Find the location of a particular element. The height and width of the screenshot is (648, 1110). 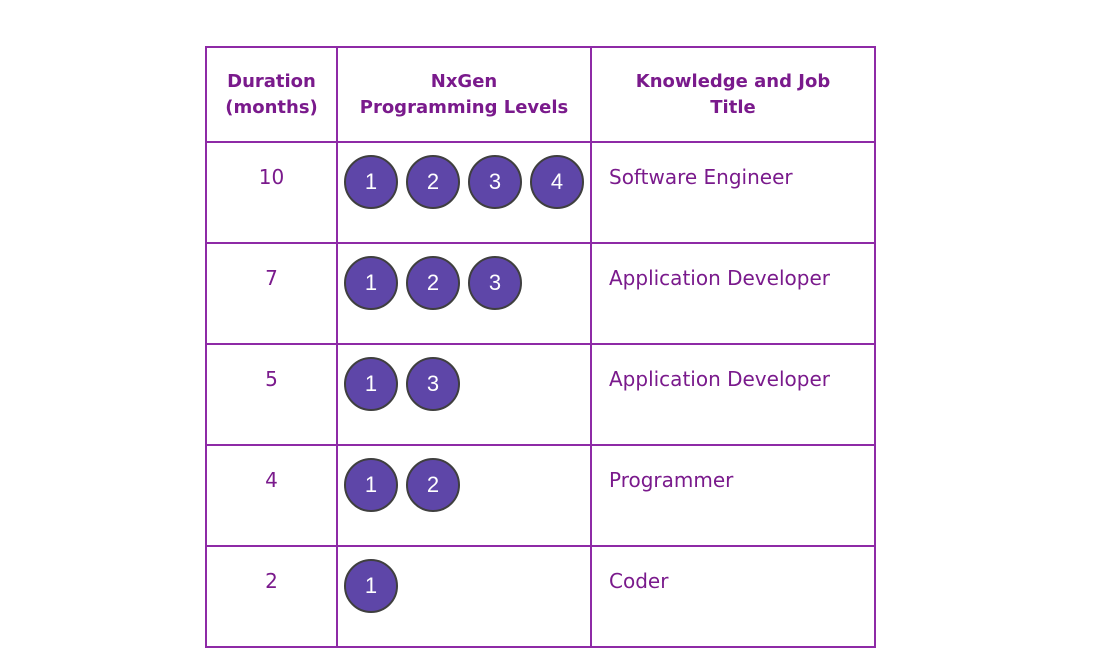

job-title-cell: Programmer is located at coordinates (733, 495).